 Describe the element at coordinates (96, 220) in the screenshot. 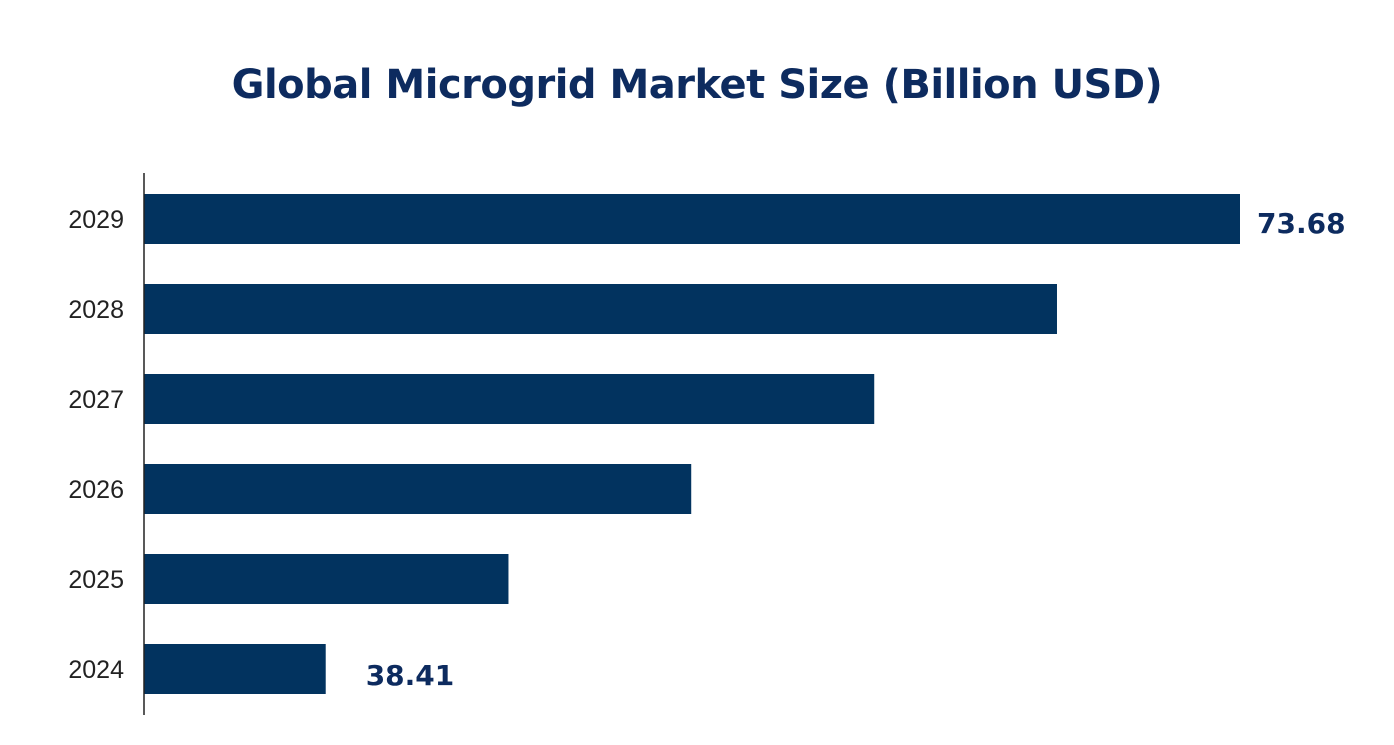

I see `tick-label-2029: 2029` at that location.